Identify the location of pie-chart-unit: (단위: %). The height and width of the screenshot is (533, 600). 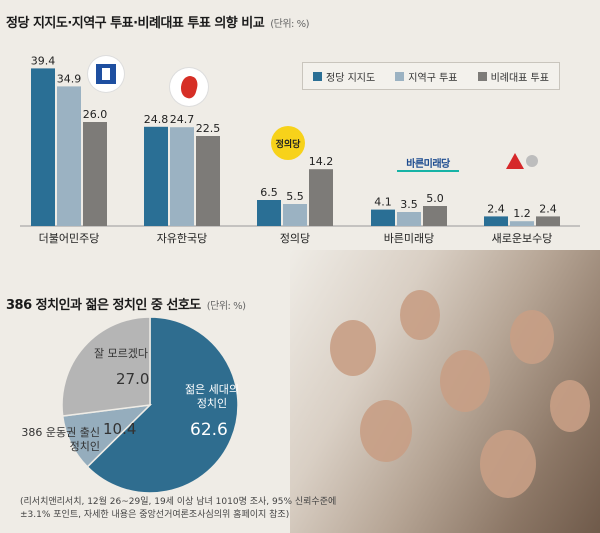
(226, 306).